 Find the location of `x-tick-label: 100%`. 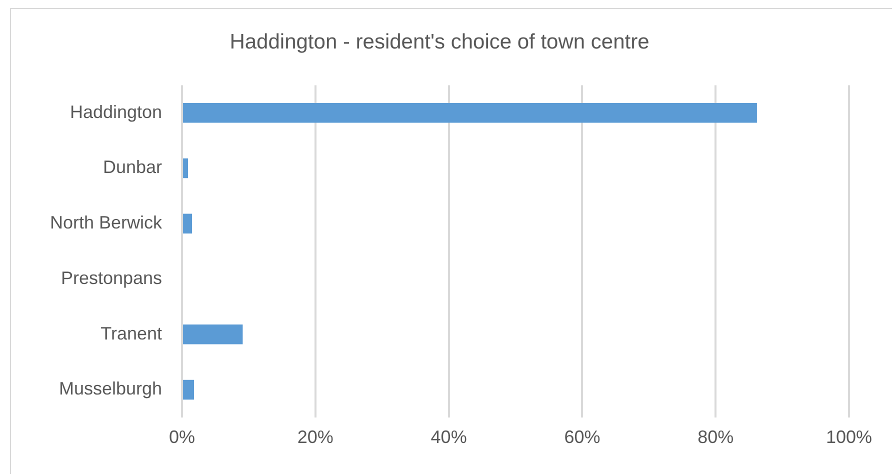

x-tick-label: 100% is located at coordinates (849, 437).